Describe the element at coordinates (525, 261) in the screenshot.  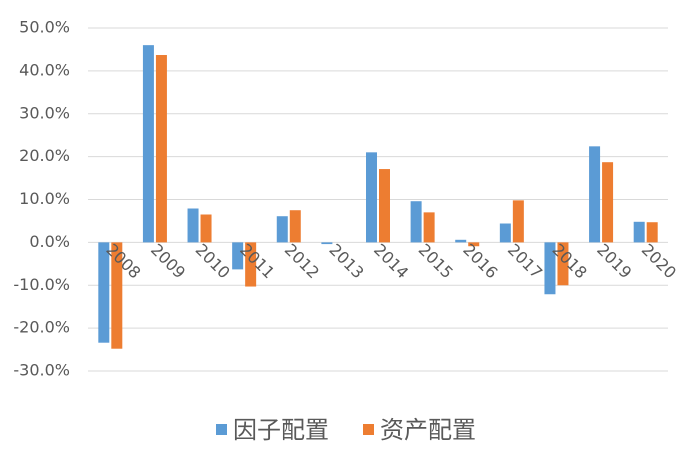
I see `x-tick-label: 2017` at that location.